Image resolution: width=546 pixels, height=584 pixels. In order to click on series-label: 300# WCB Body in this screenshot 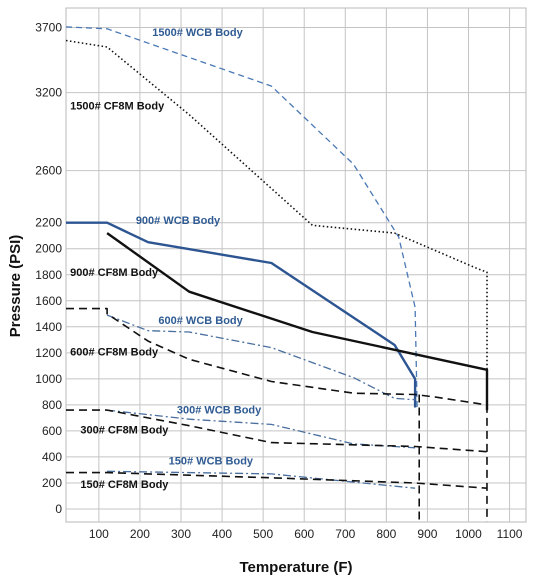, I will do `click(219, 410)`.